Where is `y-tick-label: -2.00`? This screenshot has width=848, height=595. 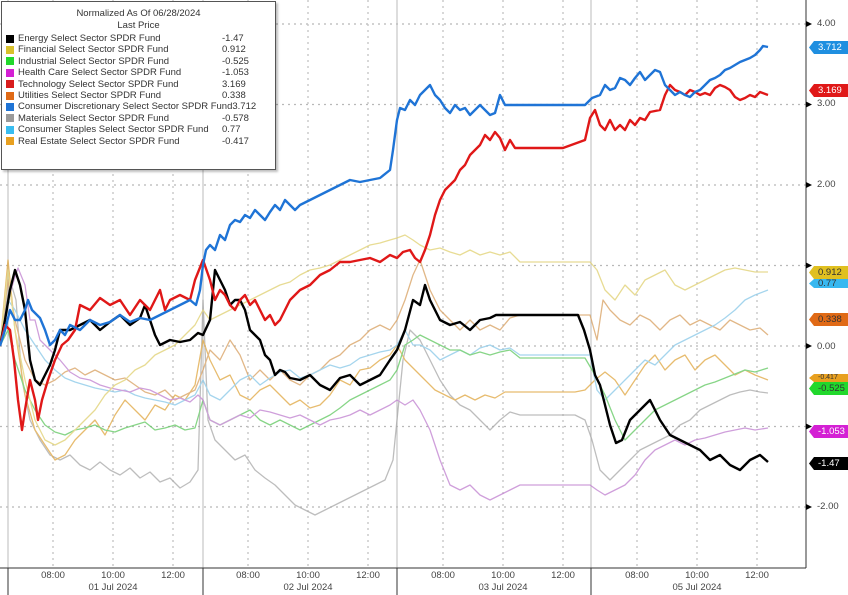 y-tick-label: -2.00 is located at coordinates (828, 506).